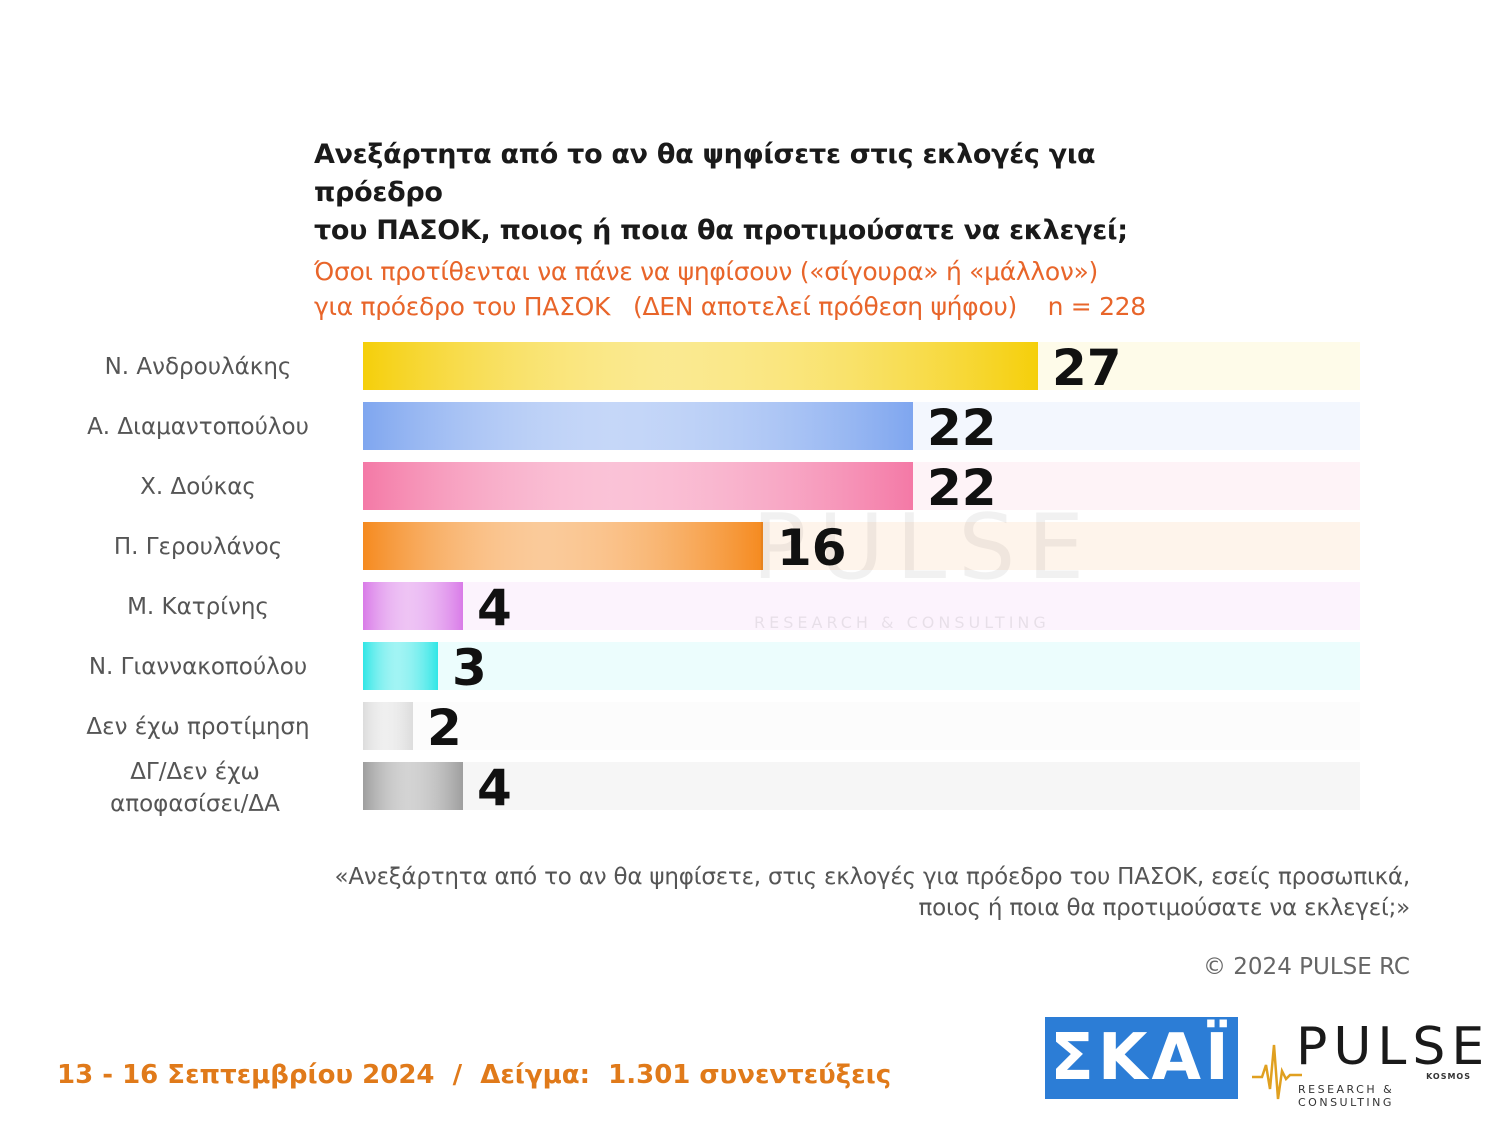  Describe the element at coordinates (902, 622) in the screenshot. I see `watermark-subtitle: RESEARCH & CONSULTING` at that location.